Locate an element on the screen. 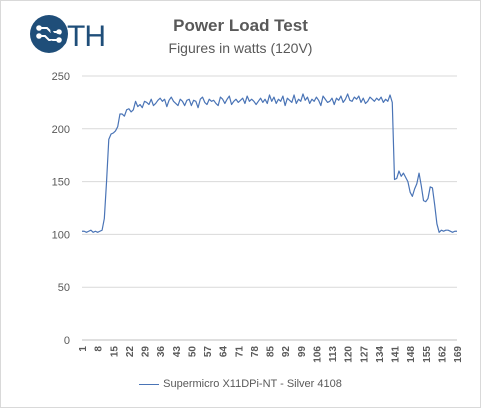 Image resolution: width=481 pixels, height=408 pixels. x-tick-label: 57 is located at coordinates (208, 352).